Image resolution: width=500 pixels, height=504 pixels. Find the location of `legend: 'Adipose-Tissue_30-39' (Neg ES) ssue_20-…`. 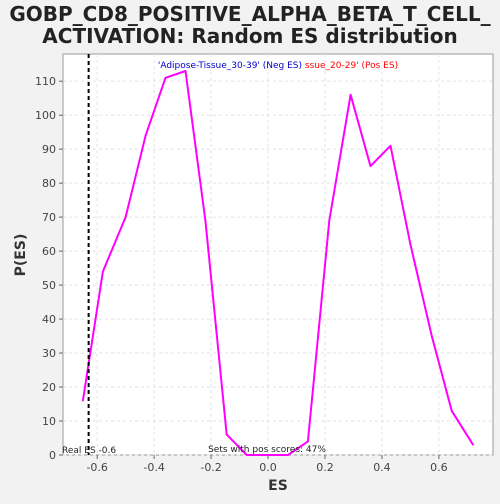

legend: 'Adipose-Tissue_30-39' (Neg ES) ssue_20-… is located at coordinates (278, 66).